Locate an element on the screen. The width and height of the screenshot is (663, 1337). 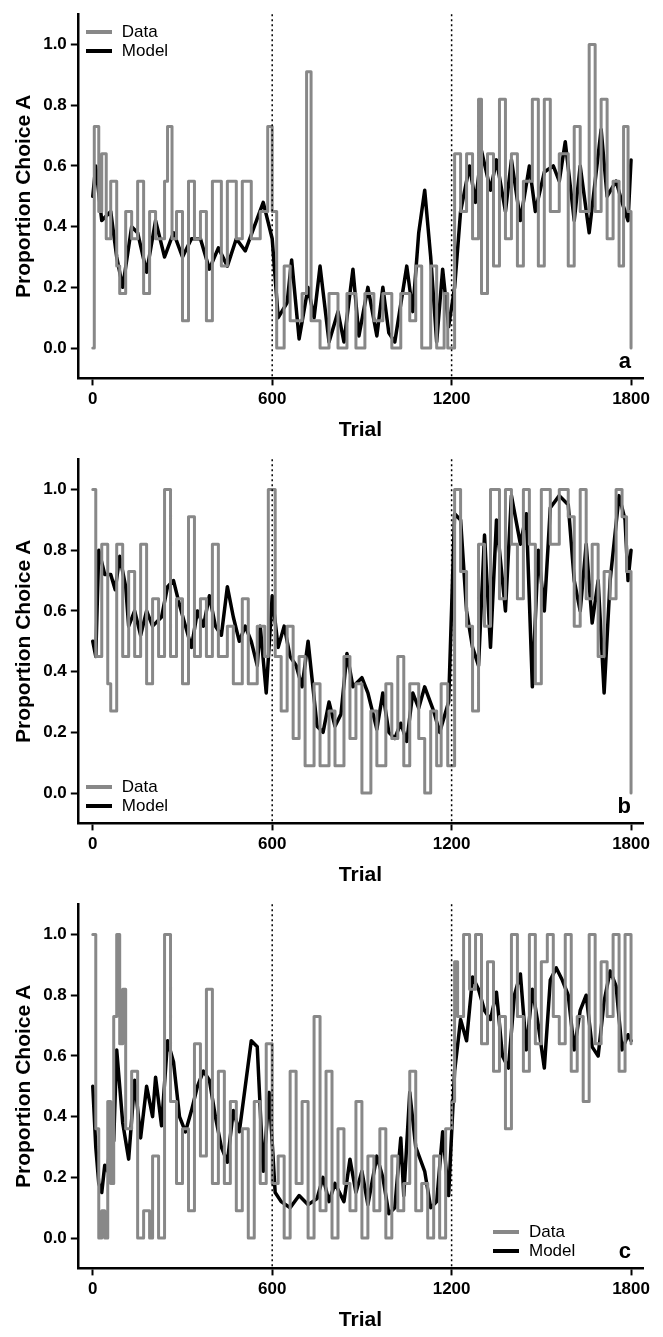
annotation: a is located at coordinates (625, 361).